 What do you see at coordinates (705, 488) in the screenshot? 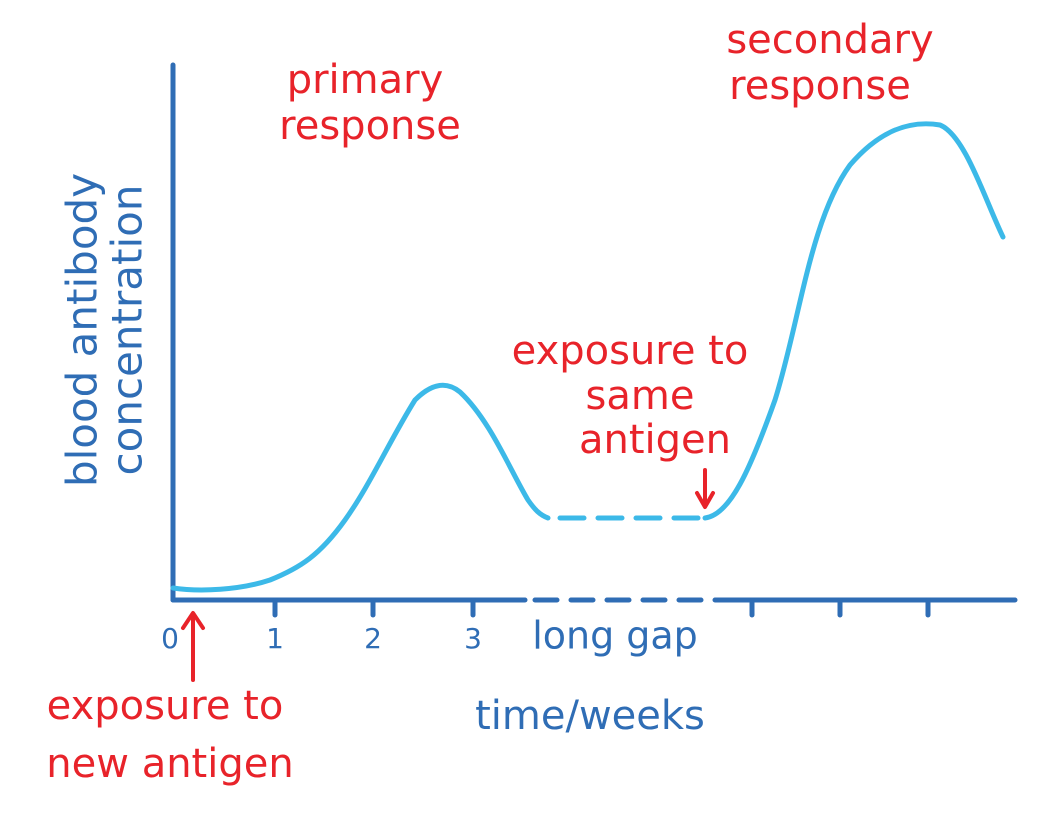
I see `arrow-down` at bounding box center [705, 488].